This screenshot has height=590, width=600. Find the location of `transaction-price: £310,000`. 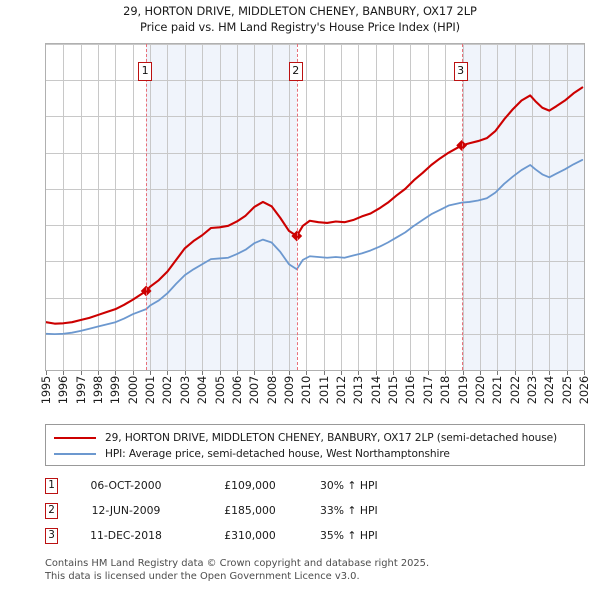

transaction-price: £310,000 is located at coordinates (250, 535).